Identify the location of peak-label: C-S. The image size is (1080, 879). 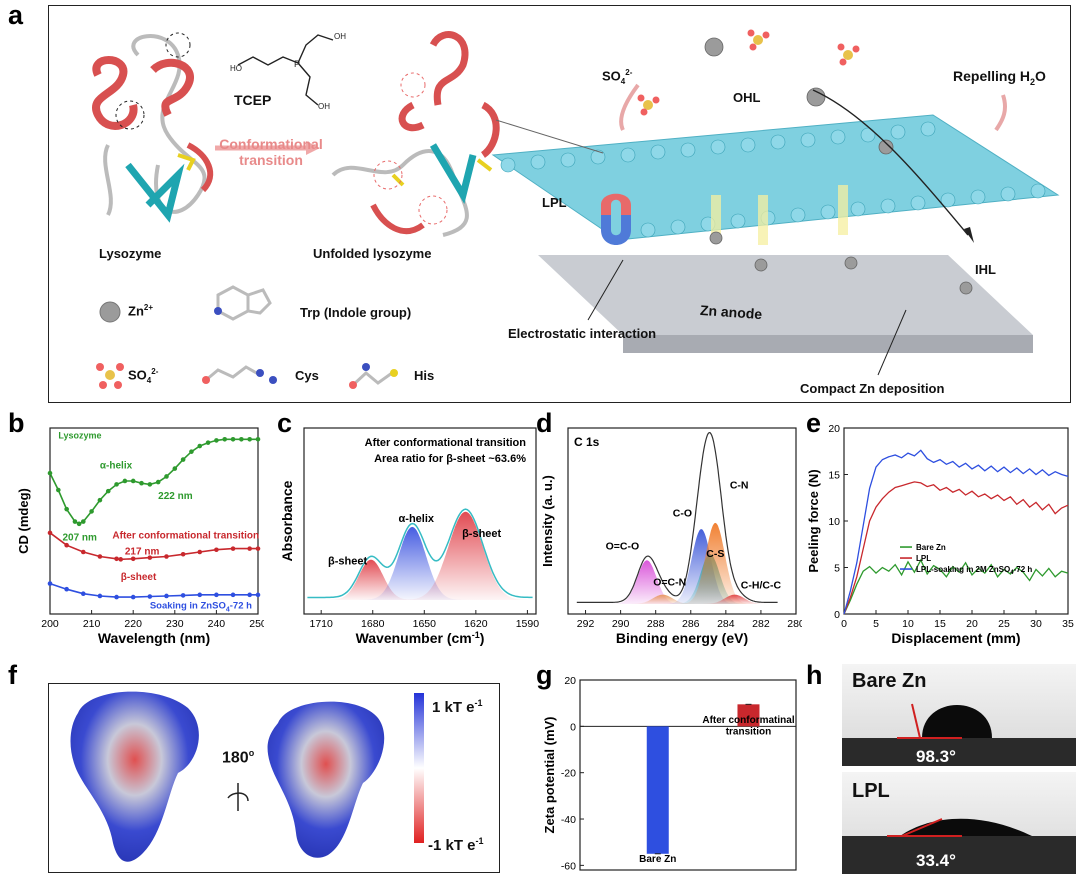
(715, 554).